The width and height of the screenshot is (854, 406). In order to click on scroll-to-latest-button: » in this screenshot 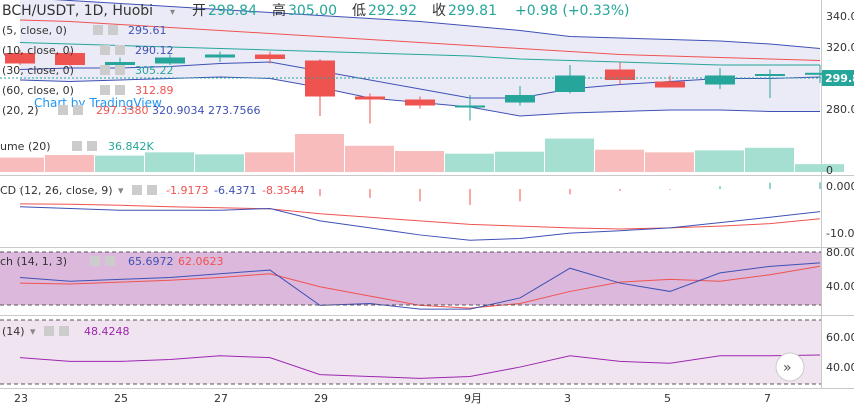, I will do `click(790, 367)`.